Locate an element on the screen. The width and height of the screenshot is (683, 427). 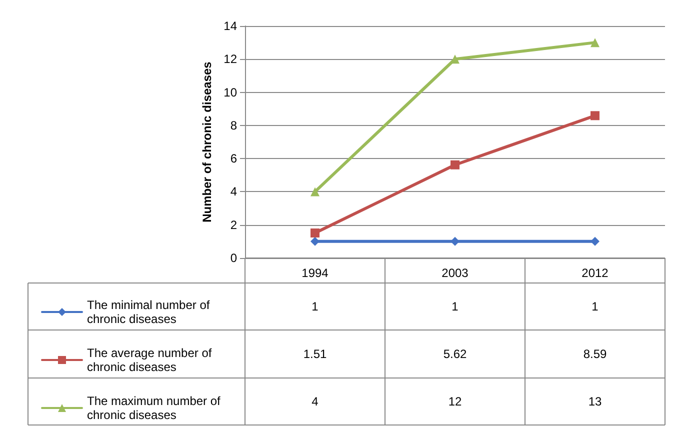
data-label: 5.62 is located at coordinates (455, 354).